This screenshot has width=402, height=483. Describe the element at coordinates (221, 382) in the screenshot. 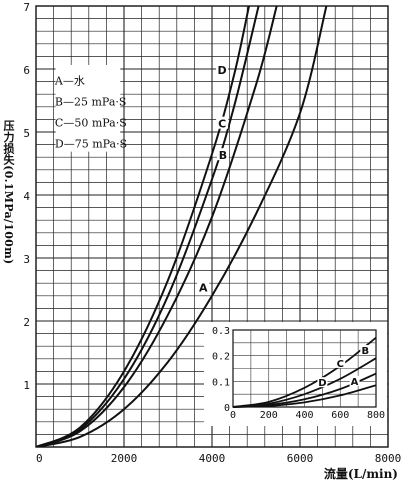

I see `inset-y-tick-label: 0.1` at that location.